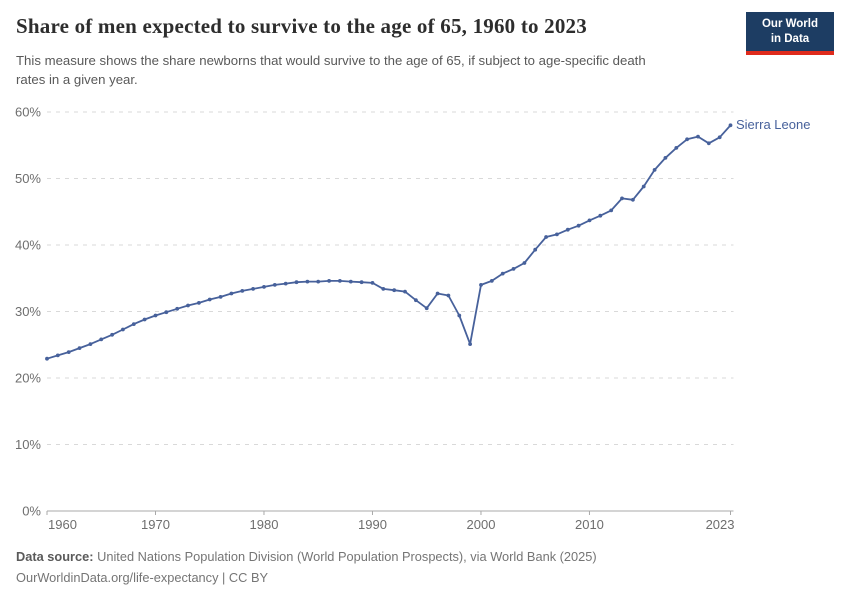  What do you see at coordinates (28, 178) in the screenshot?
I see `y-axis-tick-label: 50%` at bounding box center [28, 178].